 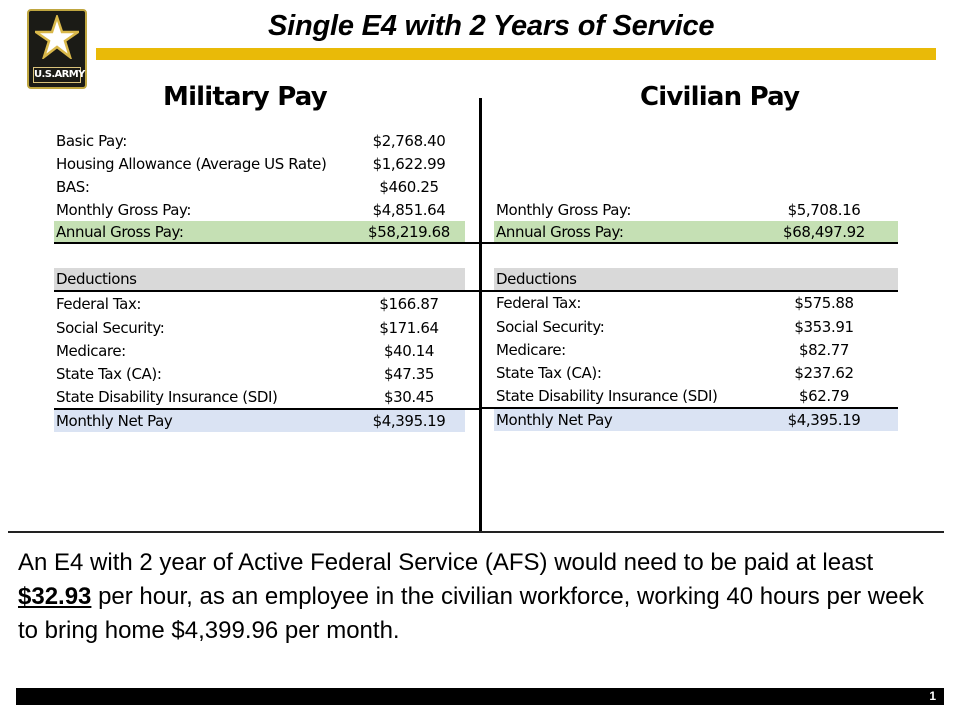 I want to click on row-value: $4,851.64, so click(x=409, y=210).